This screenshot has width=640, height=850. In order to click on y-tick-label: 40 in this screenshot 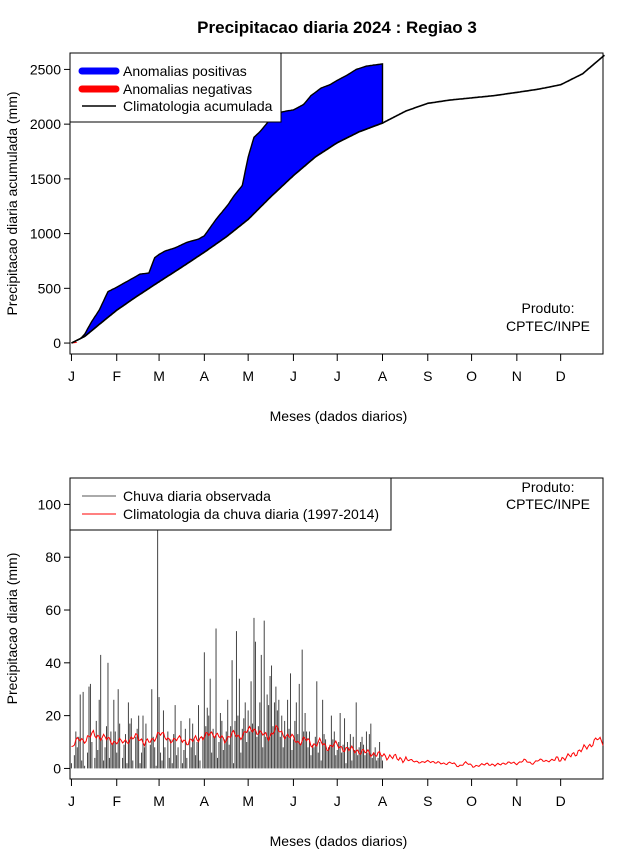, I will do `click(53, 663)`.